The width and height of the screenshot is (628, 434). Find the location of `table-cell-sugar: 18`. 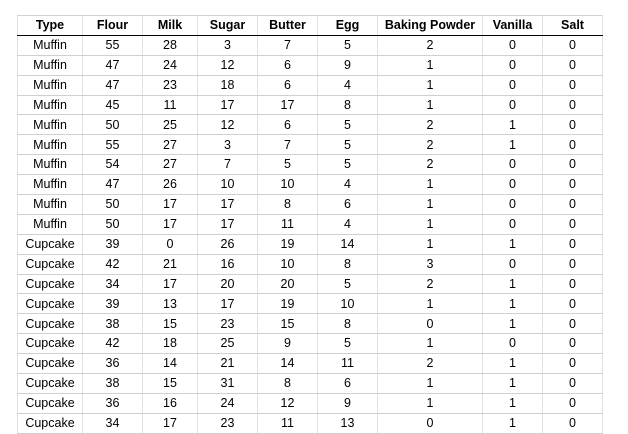

table-cell-sugar: 18 is located at coordinates (227, 85).